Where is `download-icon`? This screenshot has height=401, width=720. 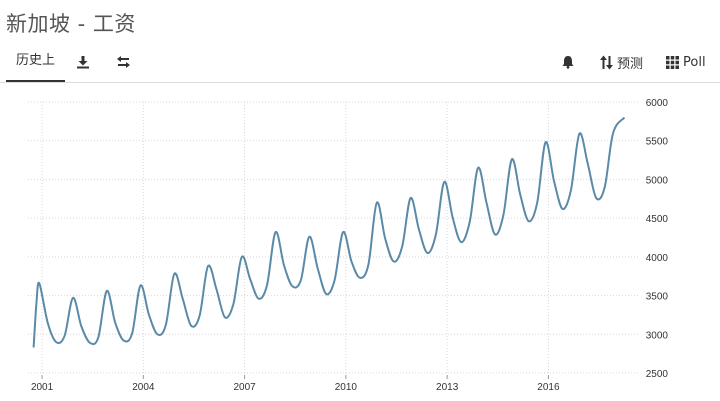 download-icon is located at coordinates (83, 62).